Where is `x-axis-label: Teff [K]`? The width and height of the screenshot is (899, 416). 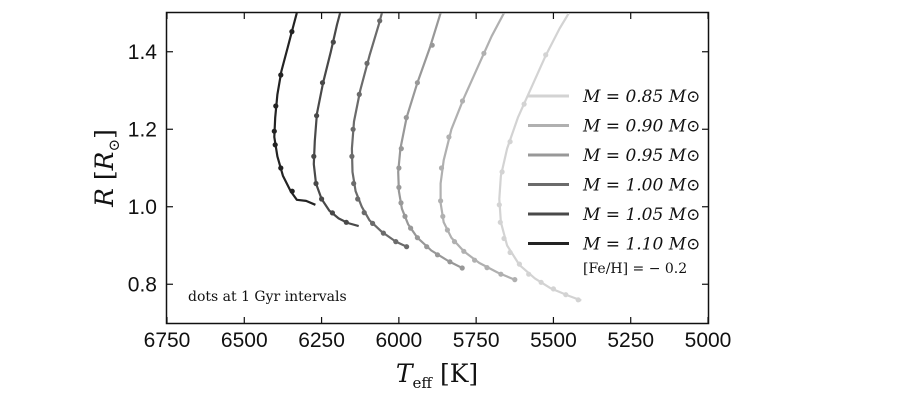
x-axis-label: Teff [K] is located at coordinates (437, 375).